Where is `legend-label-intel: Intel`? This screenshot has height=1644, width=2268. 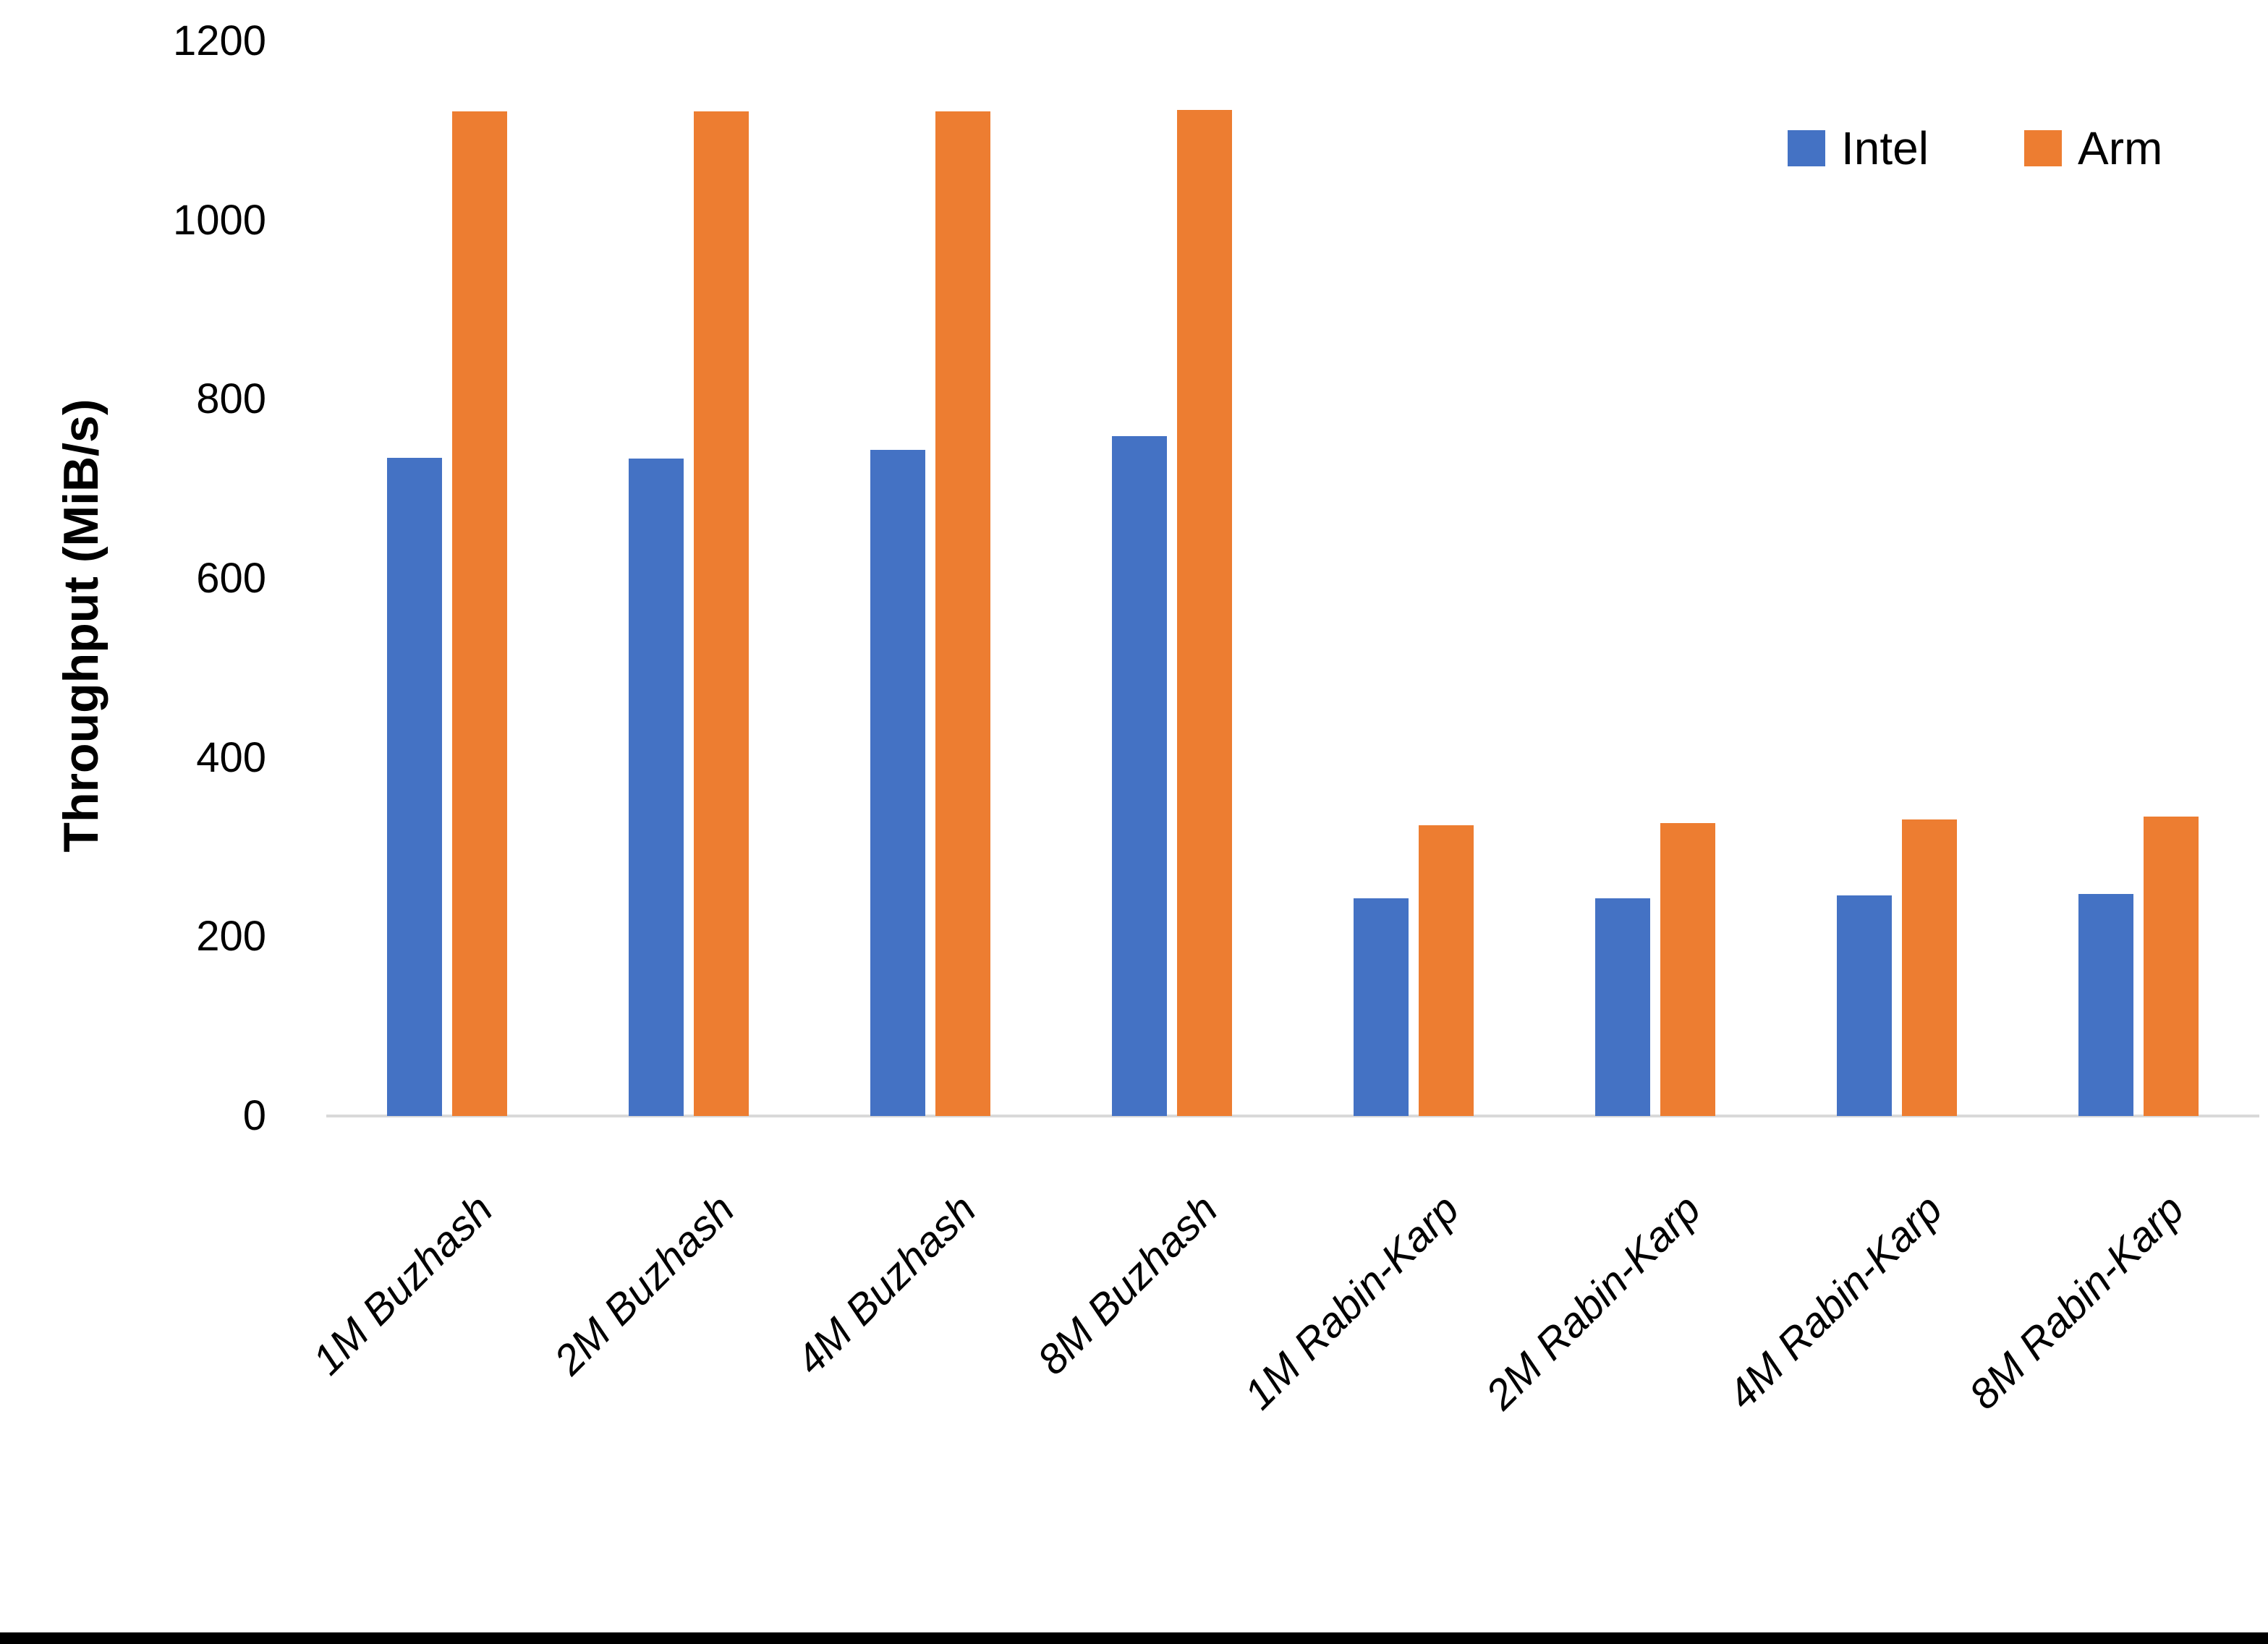 legend-label-intel: Intel is located at coordinates (1885, 148).